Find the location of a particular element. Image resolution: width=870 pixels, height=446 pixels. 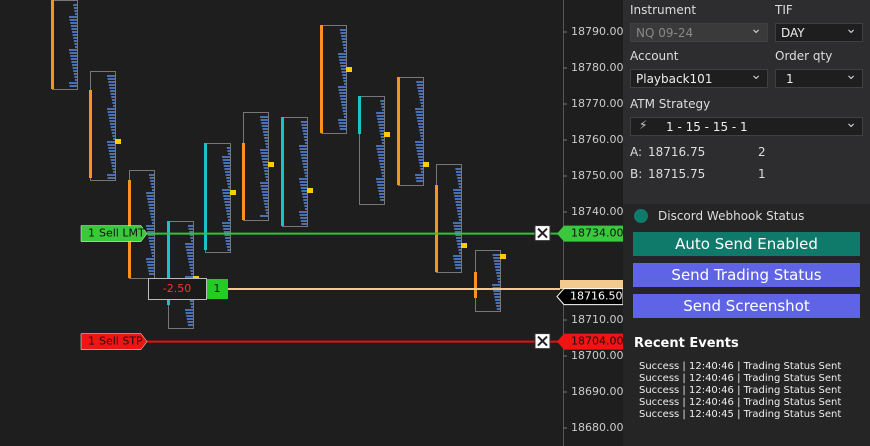

position-tan-tag is located at coordinates (591, 284).